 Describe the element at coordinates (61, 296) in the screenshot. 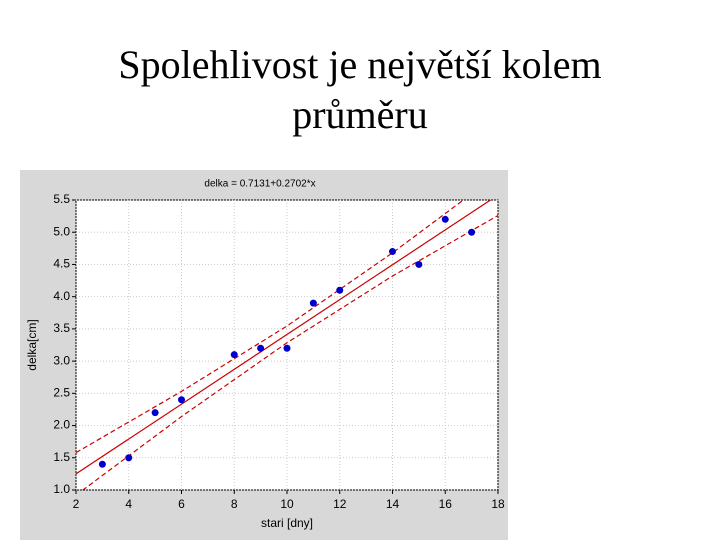

I see `y-tick-label: 4.0` at that location.